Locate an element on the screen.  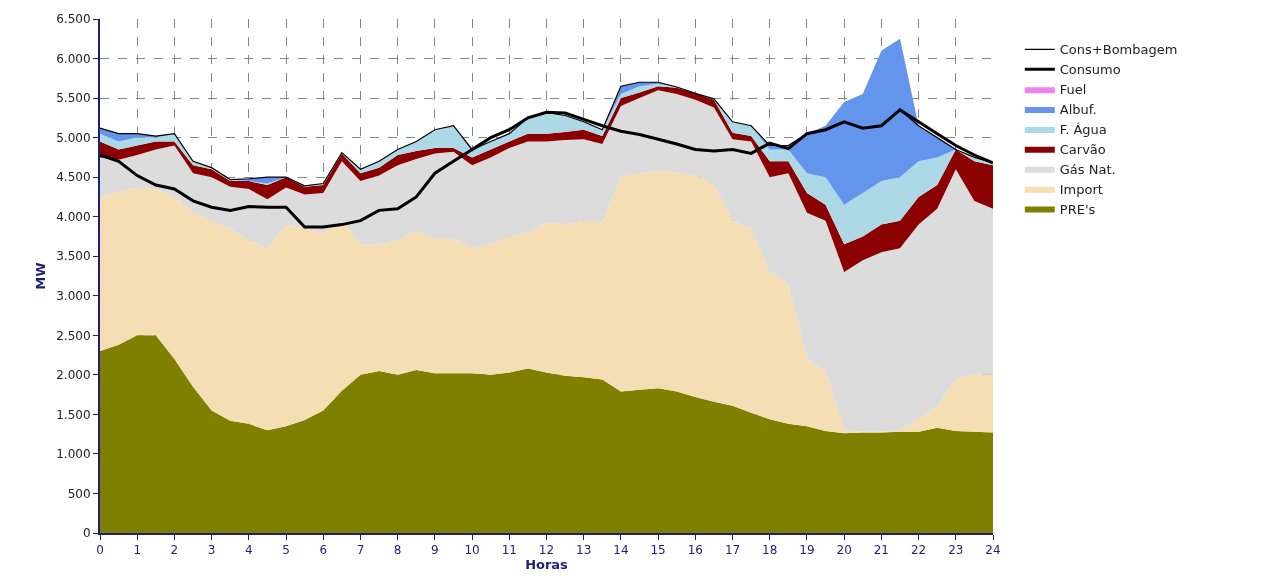
x-tick-label: 12 is located at coordinates (546, 550).